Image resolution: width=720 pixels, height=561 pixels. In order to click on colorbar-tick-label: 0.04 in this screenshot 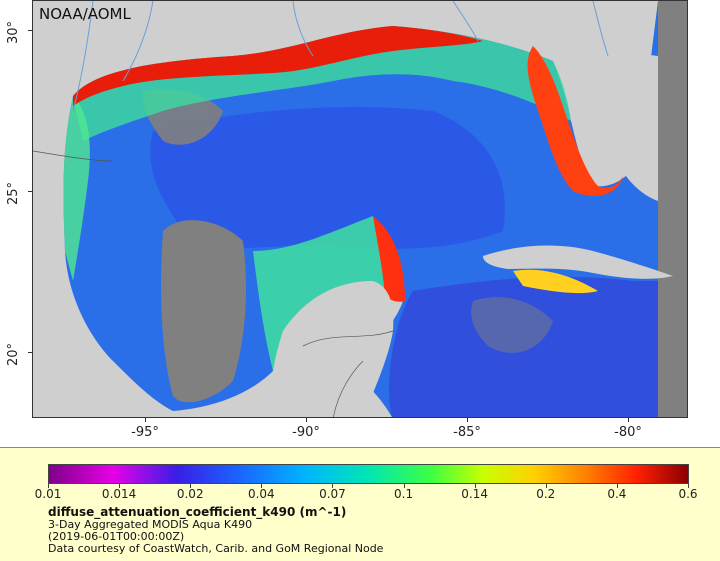, I will do `click(261, 494)`.